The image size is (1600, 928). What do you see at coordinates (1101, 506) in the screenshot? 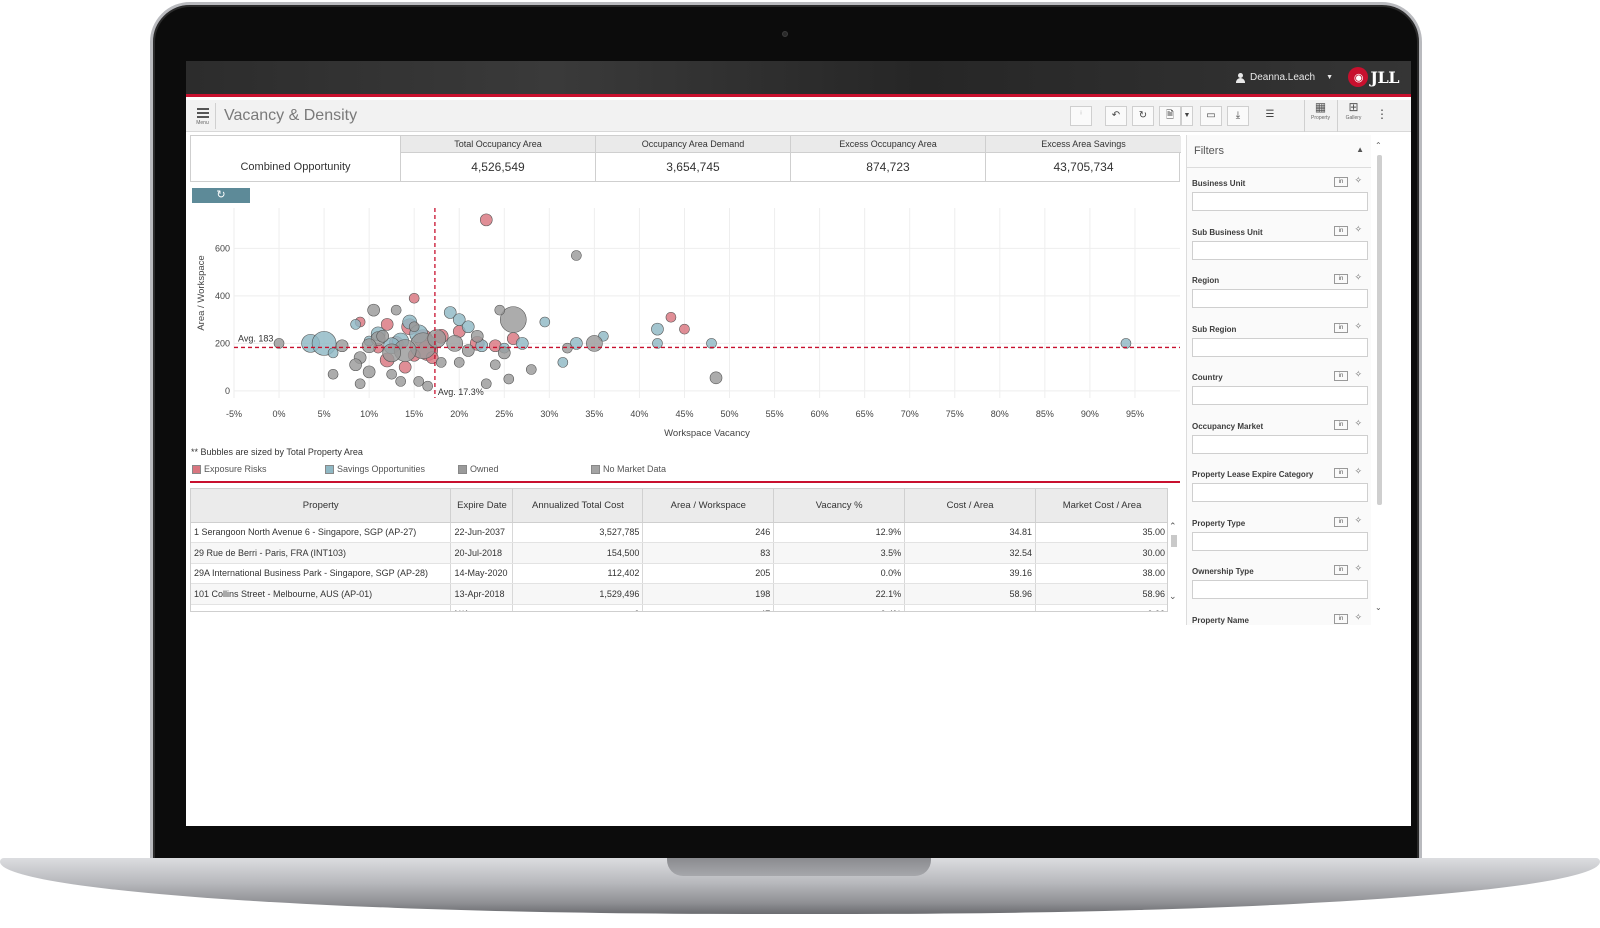
I see `column-header-market-cost-area: Market Cost / Area` at bounding box center [1101, 506].